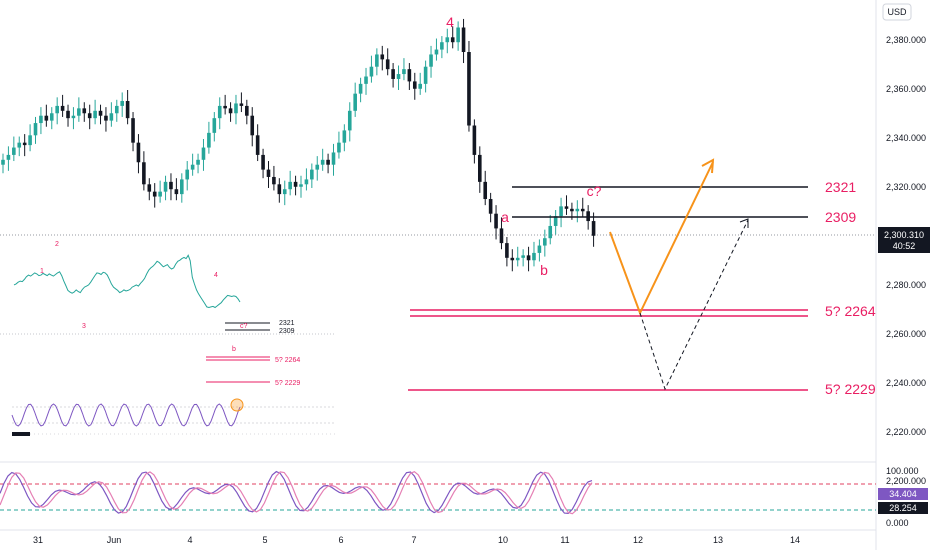 This screenshot has height=550, width=932. What do you see at coordinates (906, 89) in the screenshot?
I see `price-tick: 2,360.000` at bounding box center [906, 89].